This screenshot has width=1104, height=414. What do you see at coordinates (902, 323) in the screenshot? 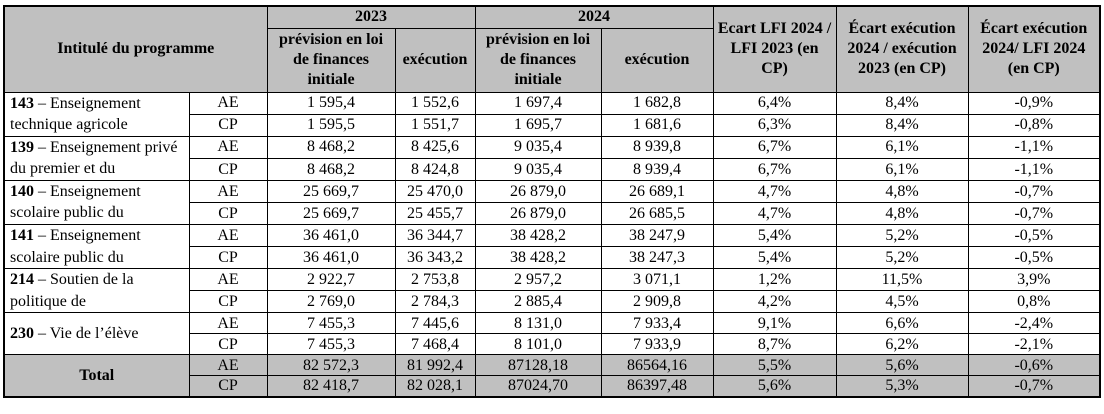
I see `cell-ecart-exec: 6,6%` at bounding box center [902, 323].